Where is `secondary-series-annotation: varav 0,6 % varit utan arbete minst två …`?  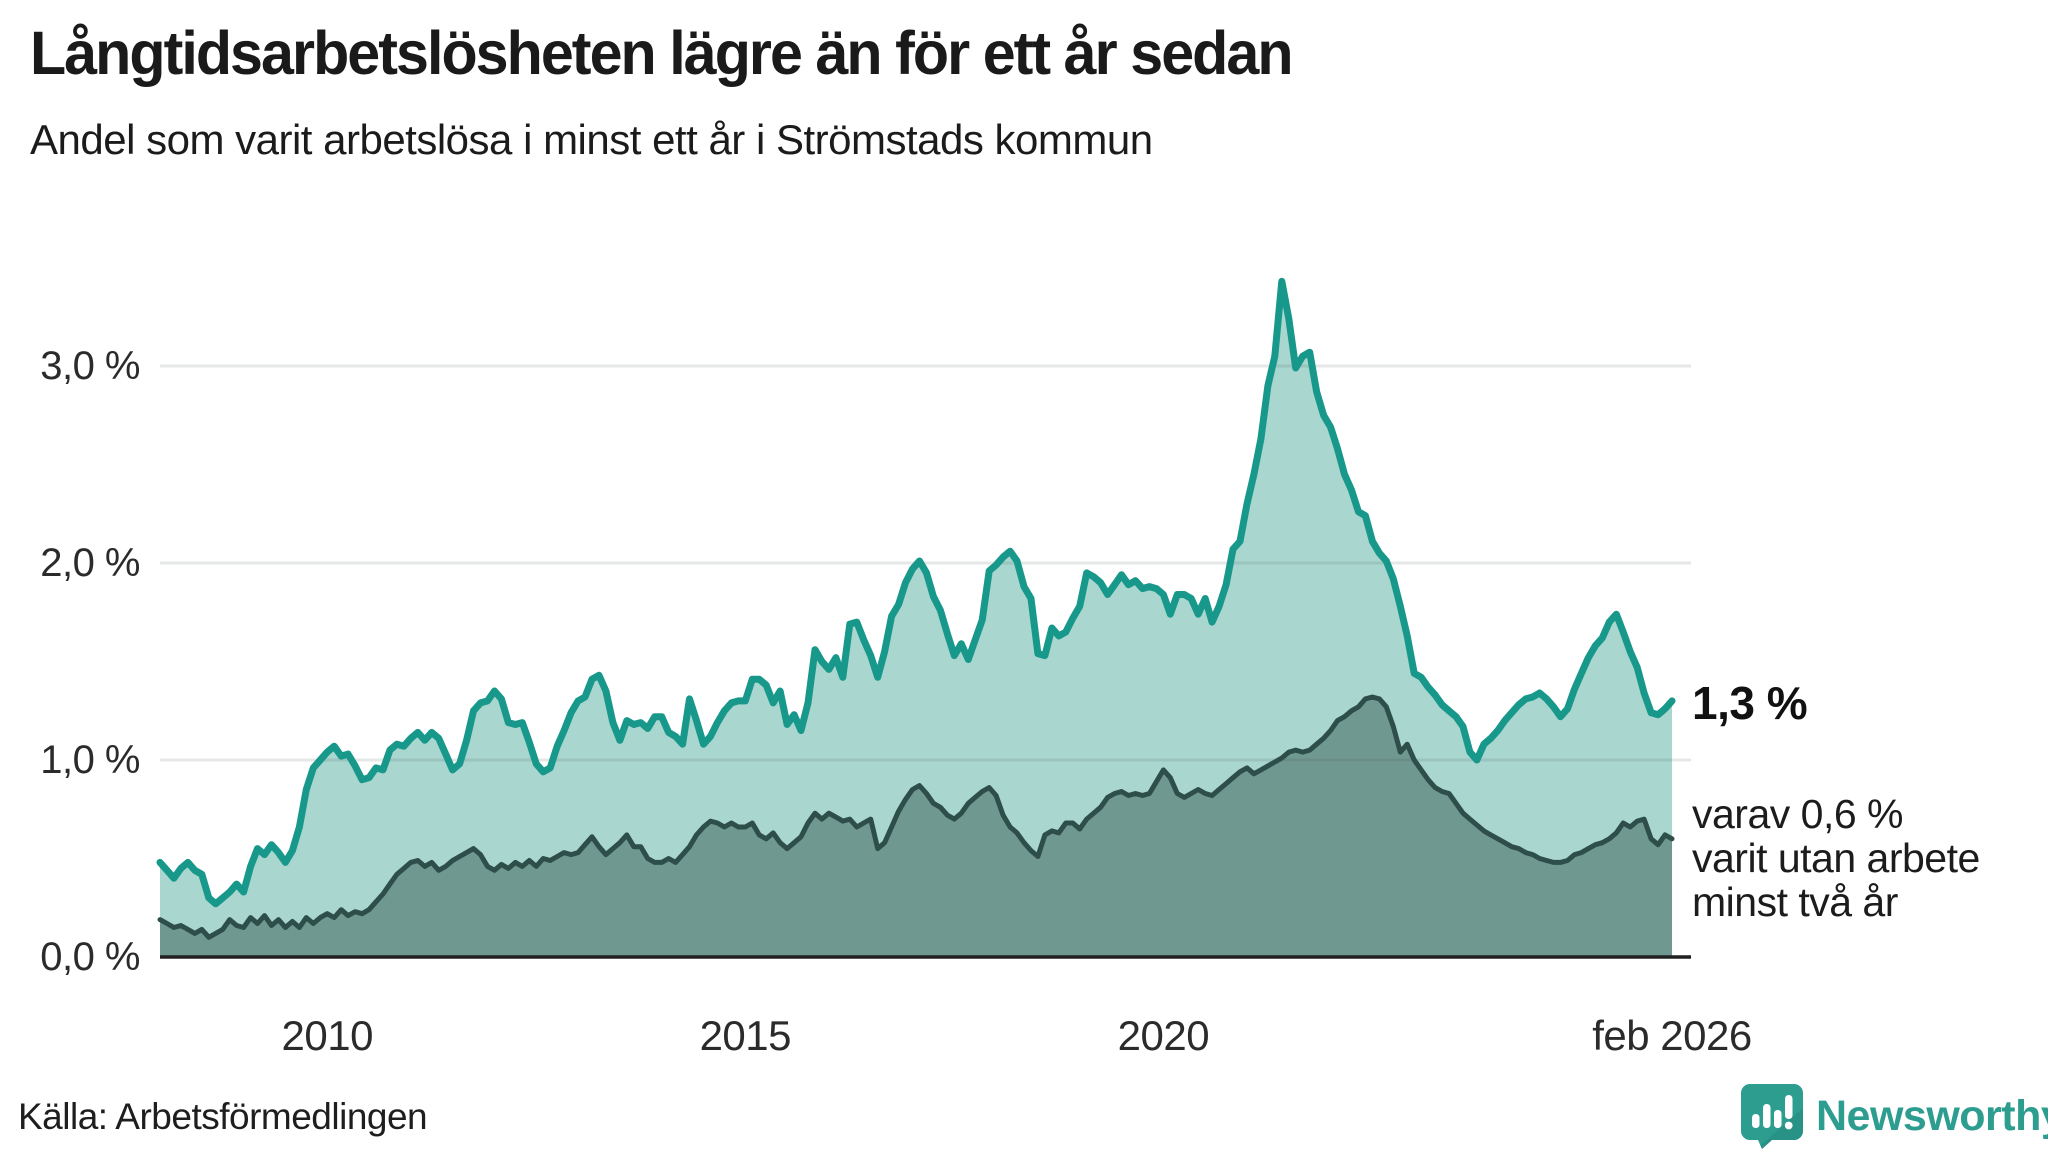
secondary-series-annotation: varav 0,6 % varit utan arbete minst två … is located at coordinates (1836, 858).